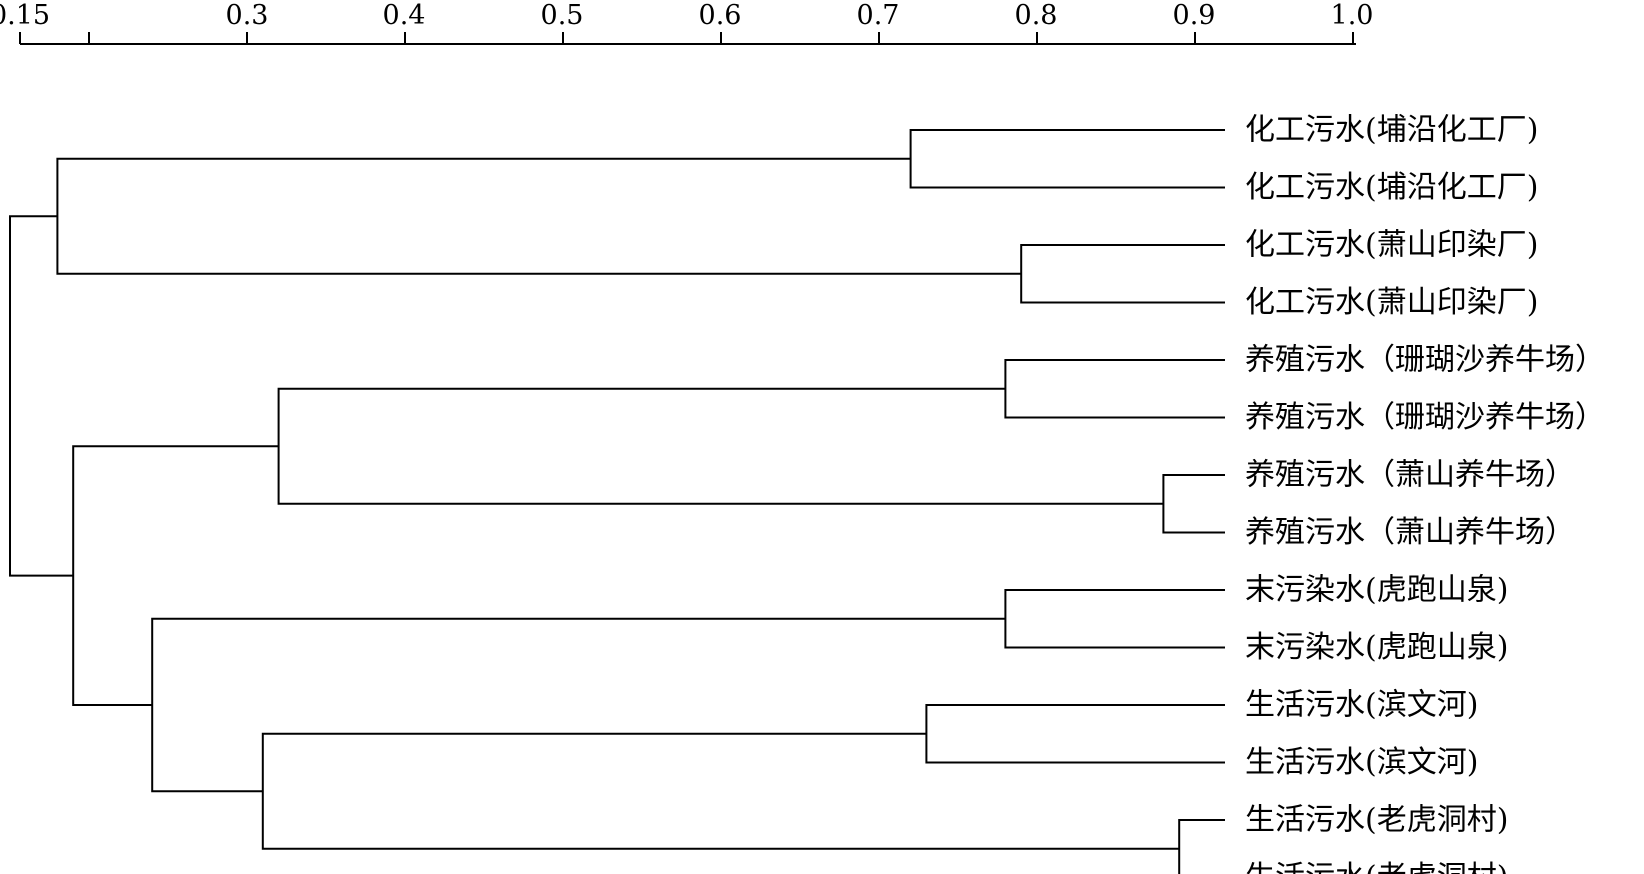  Describe the element at coordinates (1036, 15) in the screenshot. I see `axis-tick-label: 0.8` at that location.